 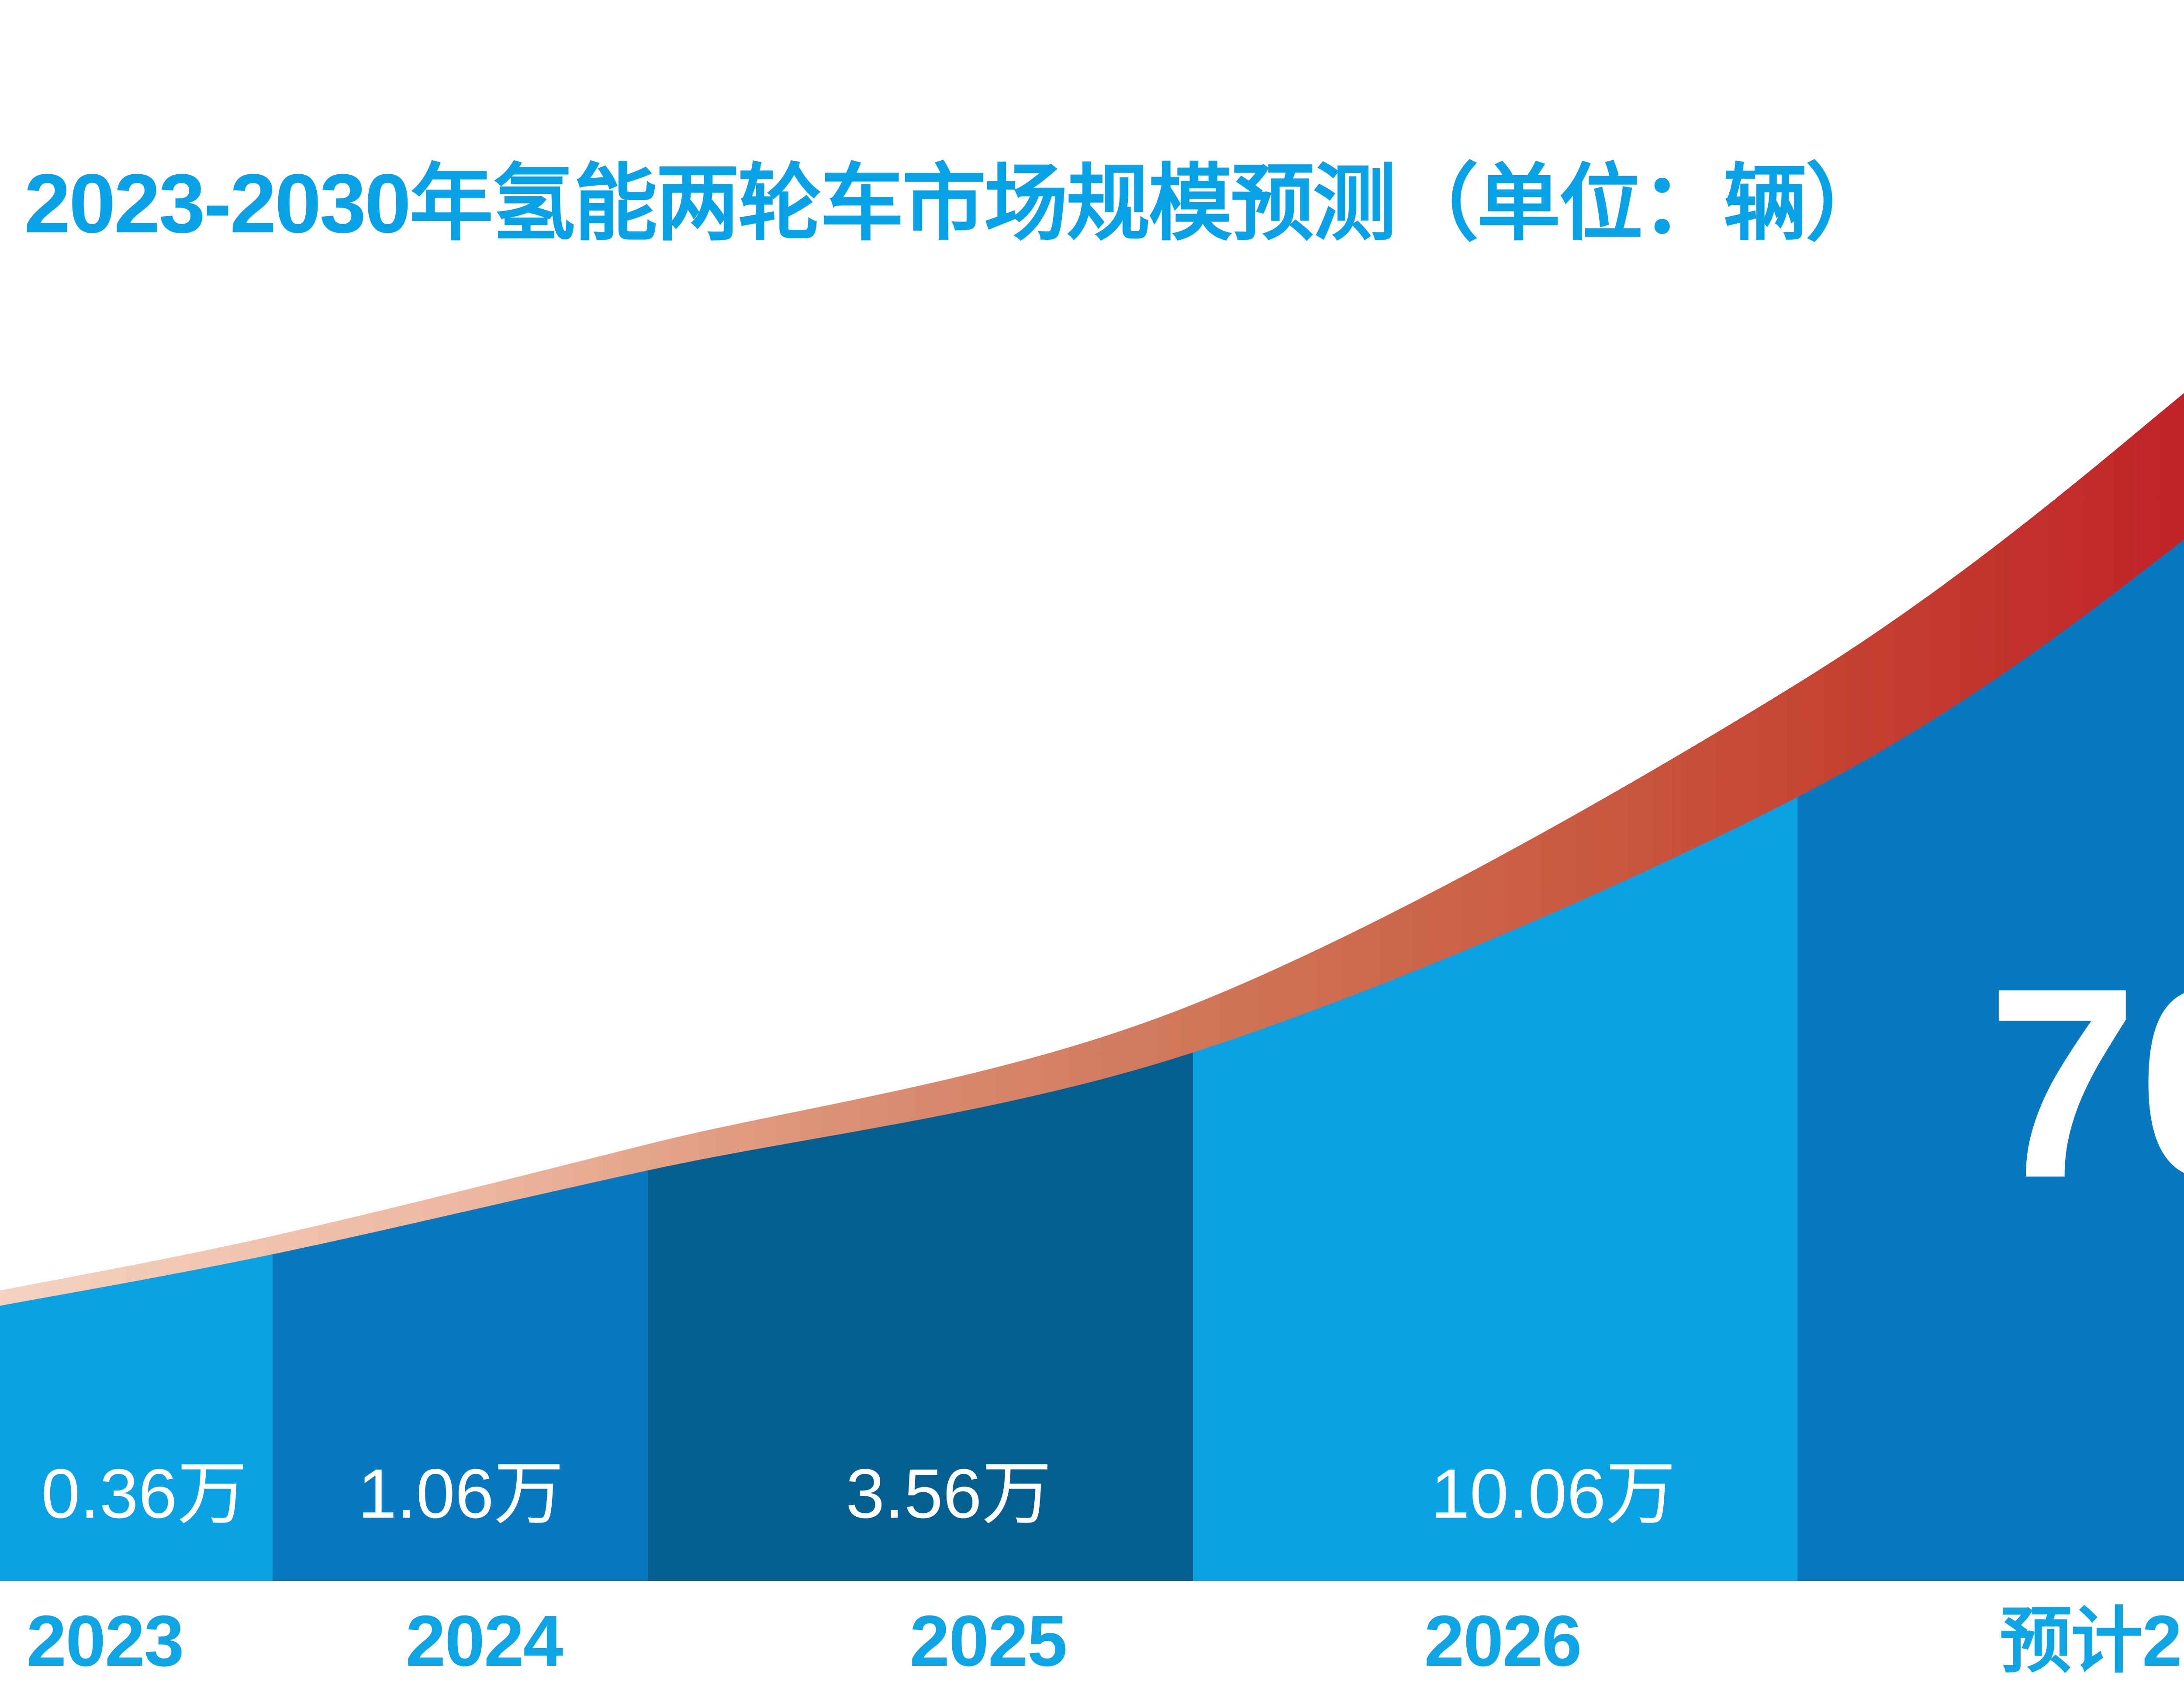 What do you see at coordinates (1990, 1059) in the screenshot?
I see `bar-预计2030年增长` at bounding box center [1990, 1059].